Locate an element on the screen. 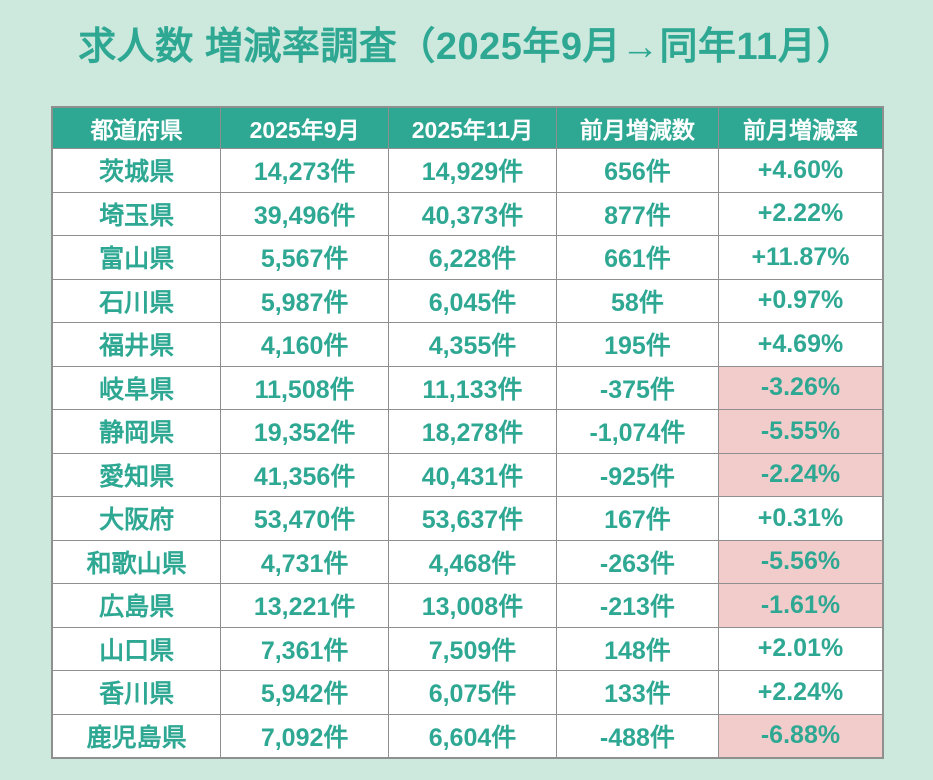 The image size is (933, 780). month-diff-count-cell: 661件 is located at coordinates (637, 257).